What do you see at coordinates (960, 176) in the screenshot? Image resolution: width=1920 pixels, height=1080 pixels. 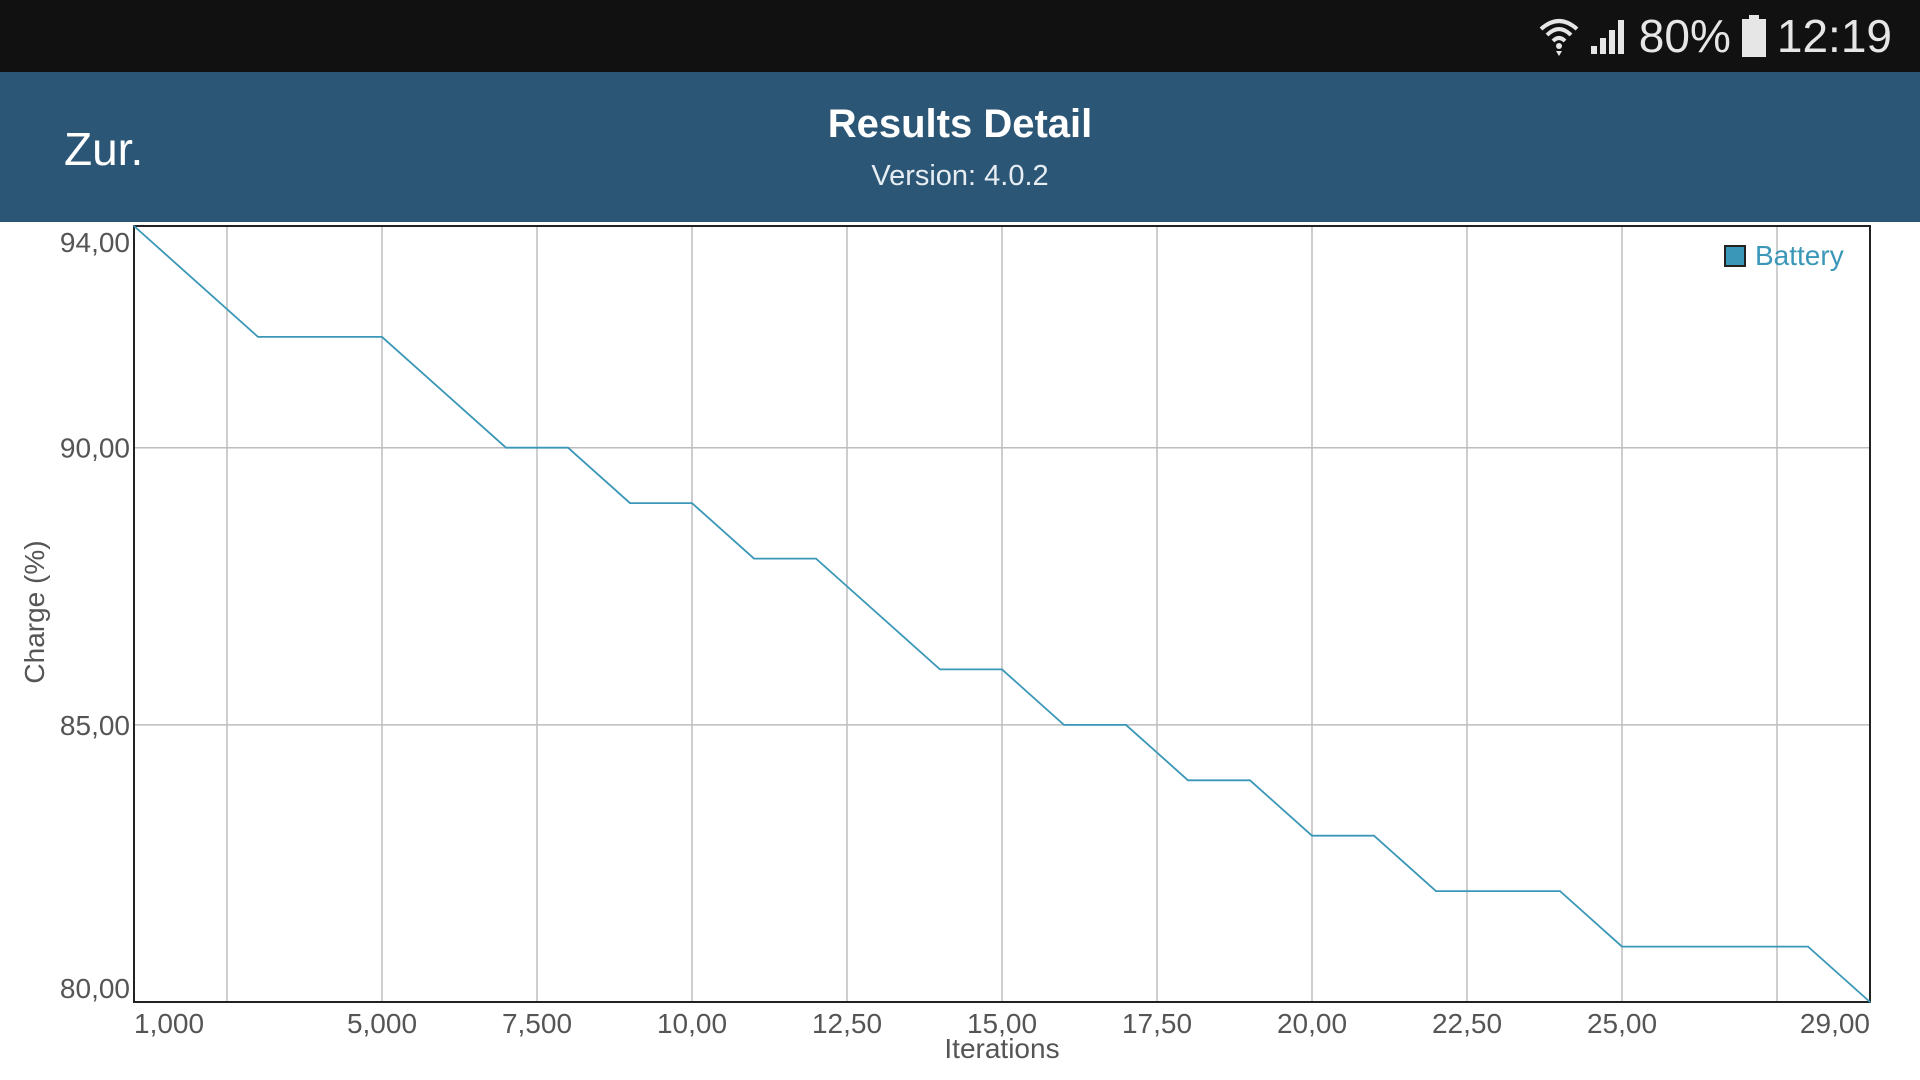 I see `version-subtitle: Version: 4.0.2` at bounding box center [960, 176].